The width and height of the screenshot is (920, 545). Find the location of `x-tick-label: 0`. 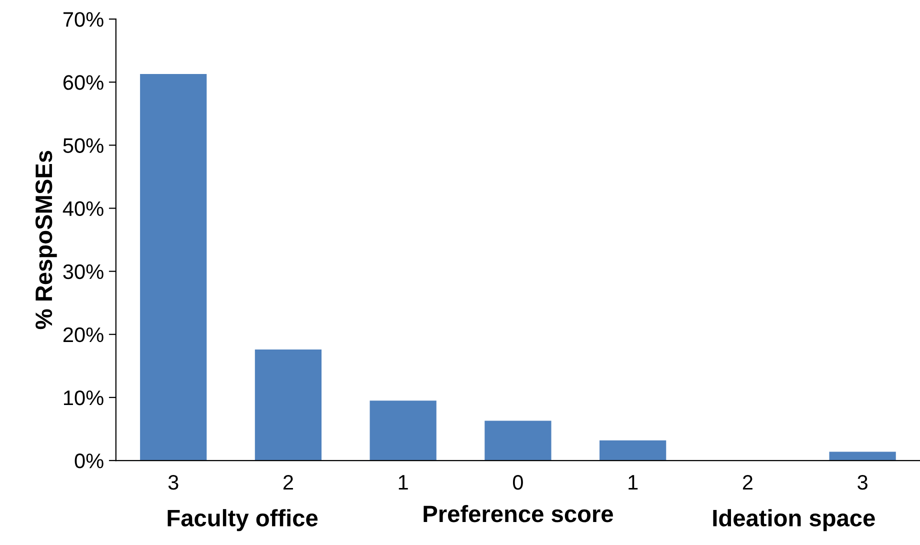

x-tick-label: 0 is located at coordinates (517, 482).